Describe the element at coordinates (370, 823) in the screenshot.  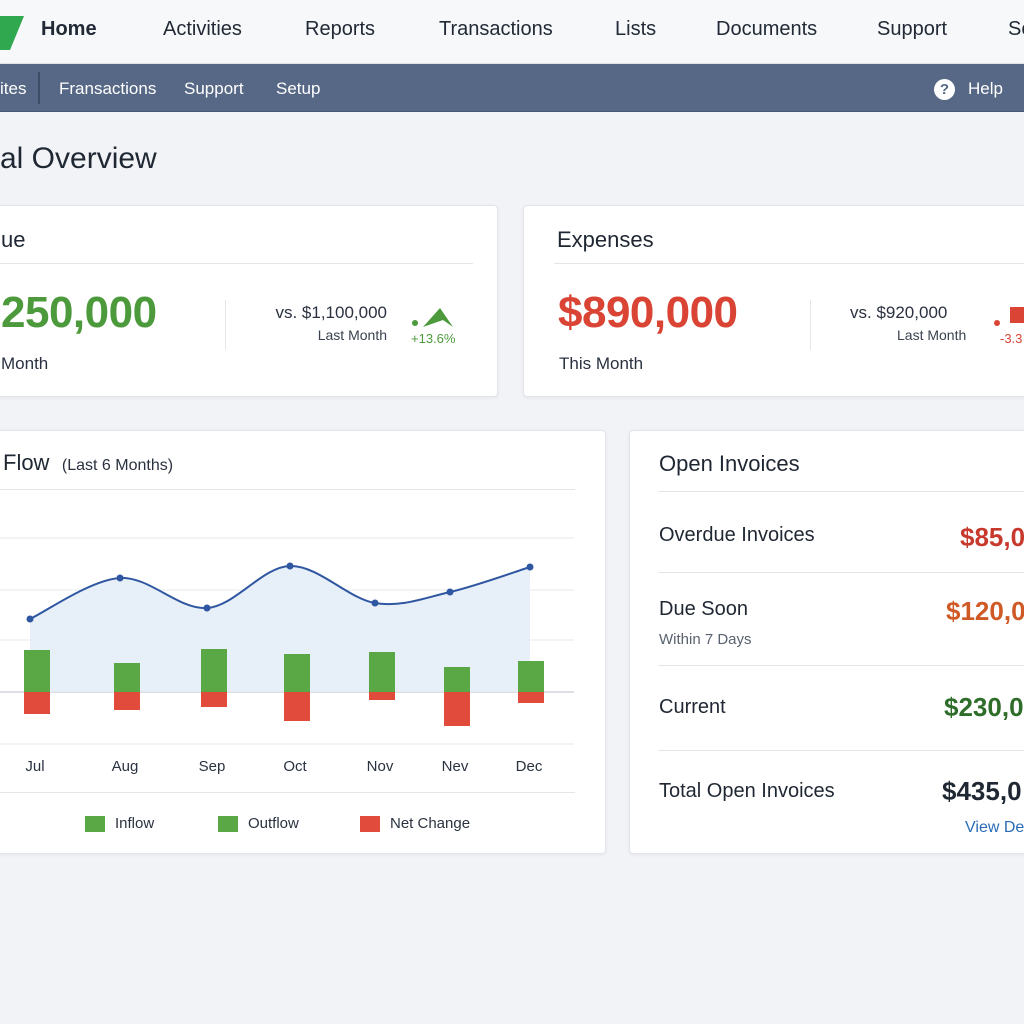
I see `legend-swatch-net-change` at that location.